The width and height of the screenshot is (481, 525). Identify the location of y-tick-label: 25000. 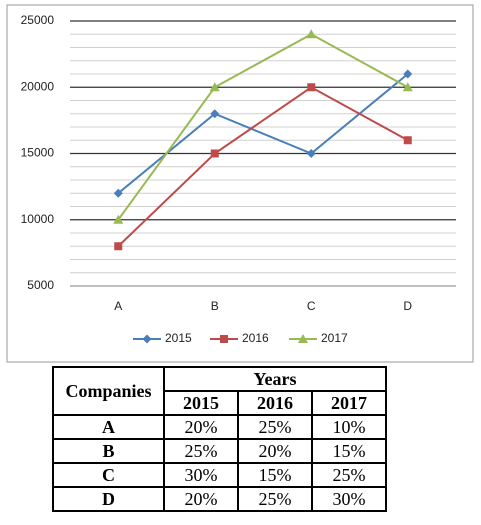
(38, 20).